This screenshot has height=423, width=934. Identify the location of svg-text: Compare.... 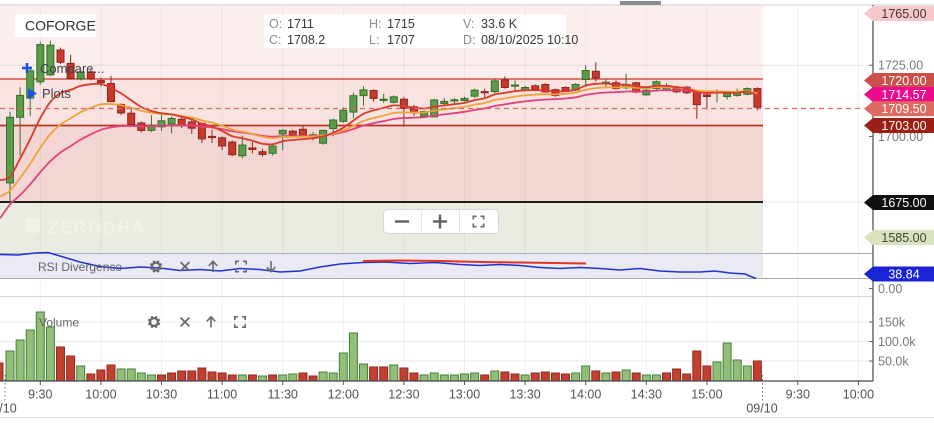
(72, 68).